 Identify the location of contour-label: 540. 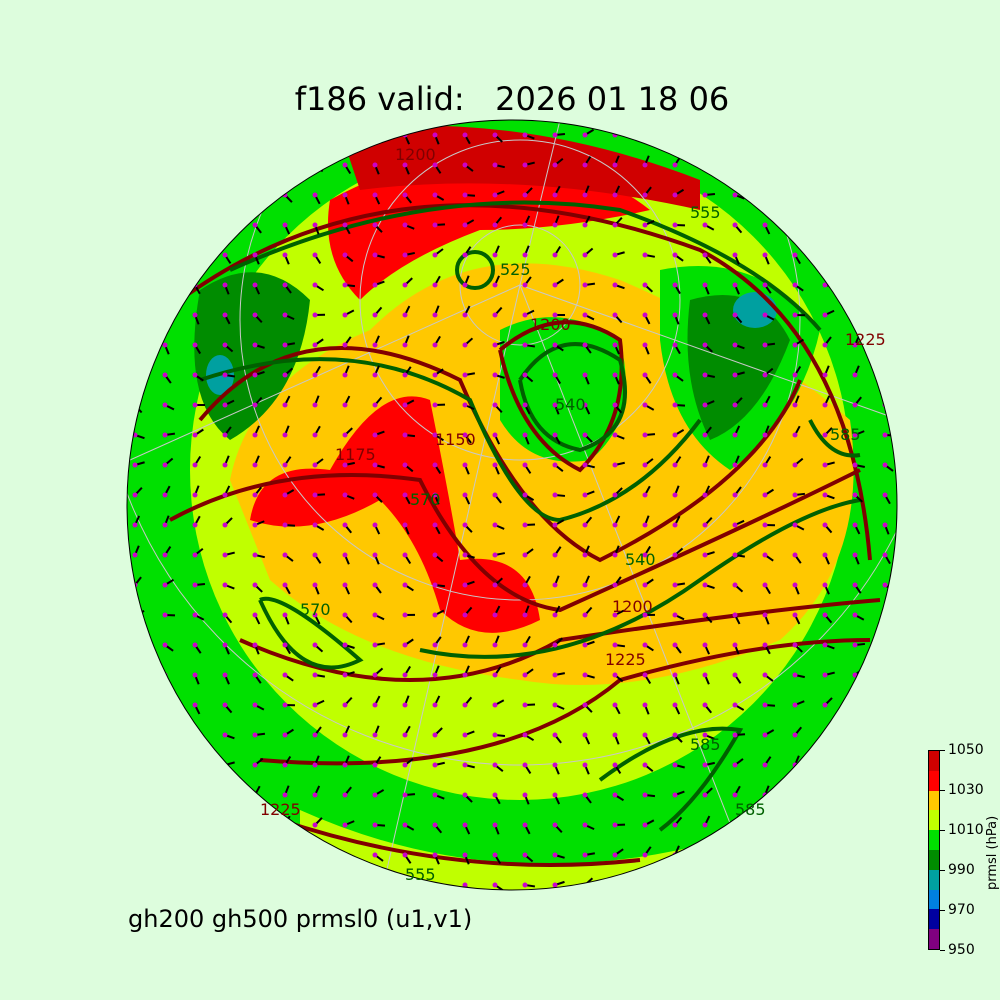
(570, 404).